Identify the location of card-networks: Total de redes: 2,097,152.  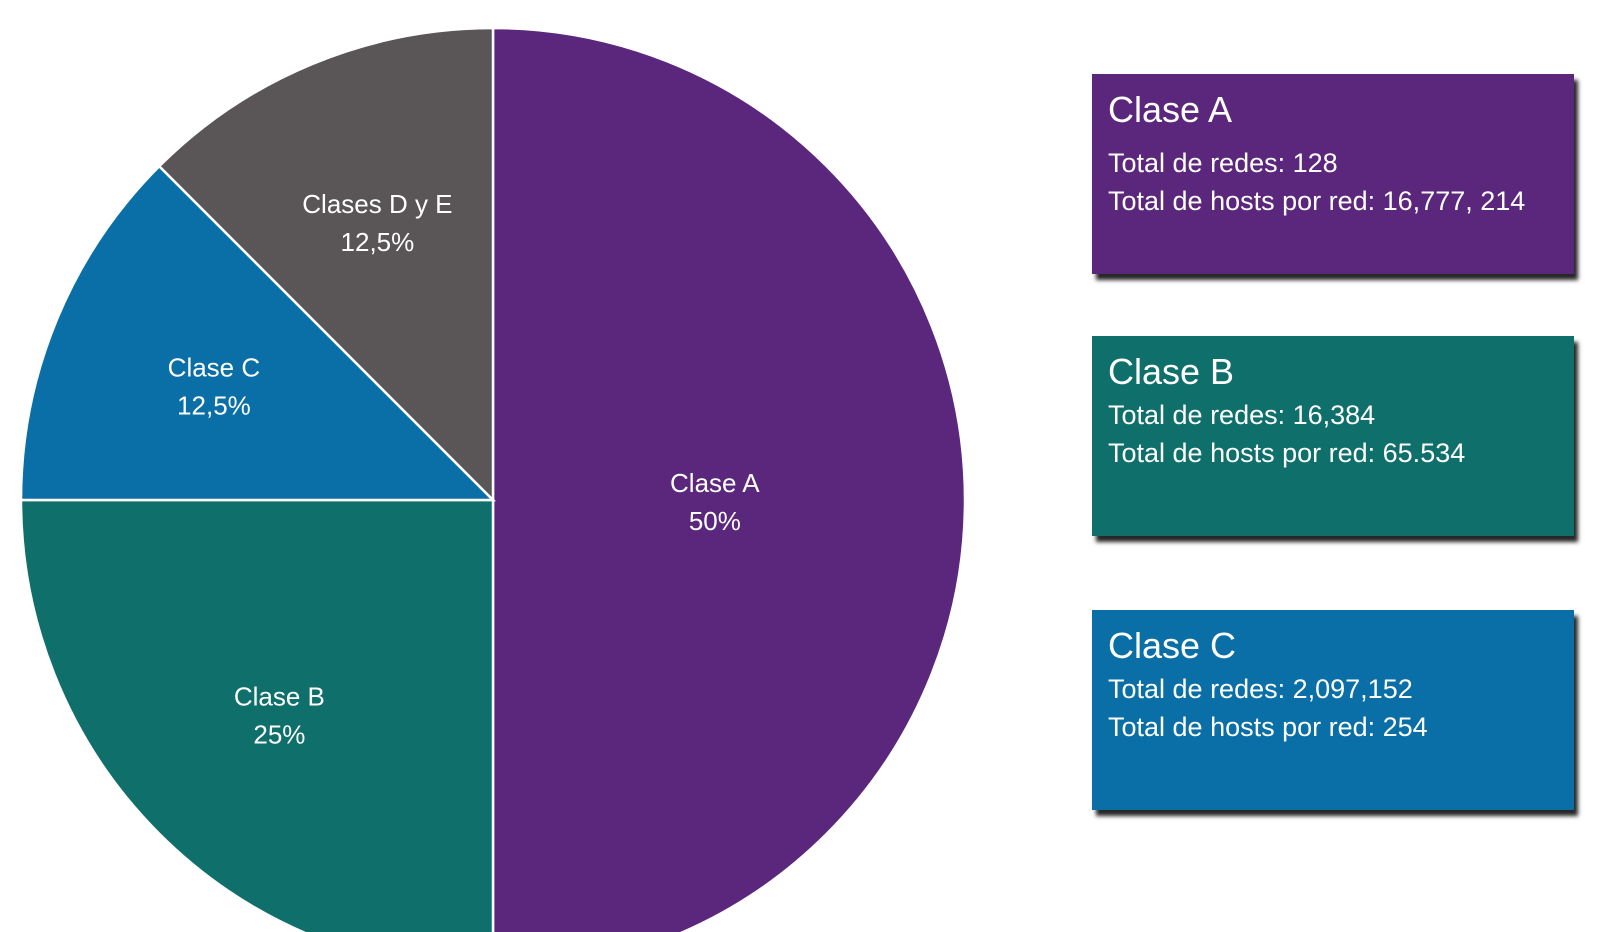
(1260, 689).